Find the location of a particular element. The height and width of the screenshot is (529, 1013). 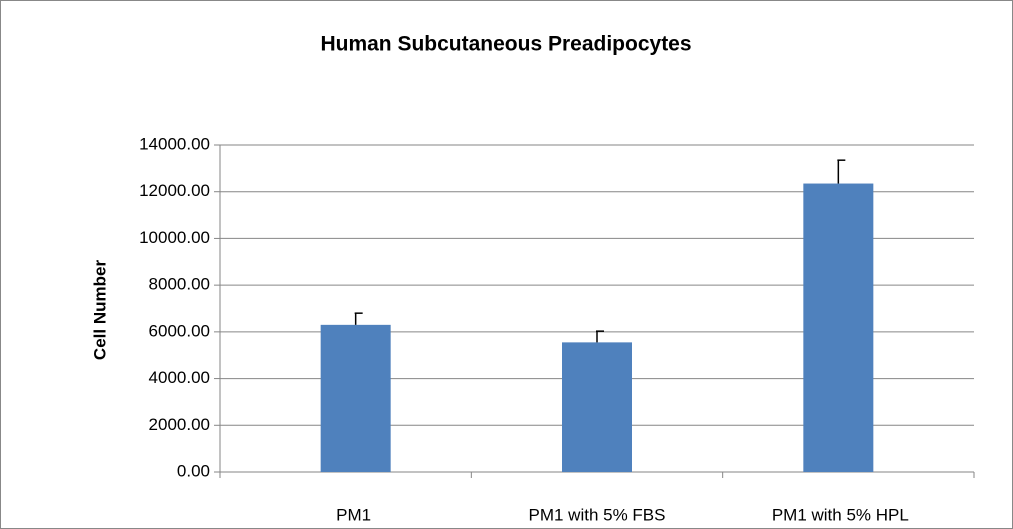

x-tick-label: PM1 with 5% FBS is located at coordinates (597, 514).